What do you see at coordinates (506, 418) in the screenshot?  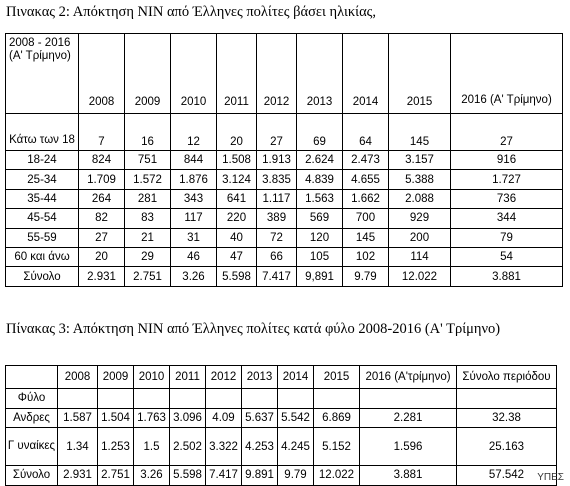 I see `data-cell: 32.38` at bounding box center [506, 418].